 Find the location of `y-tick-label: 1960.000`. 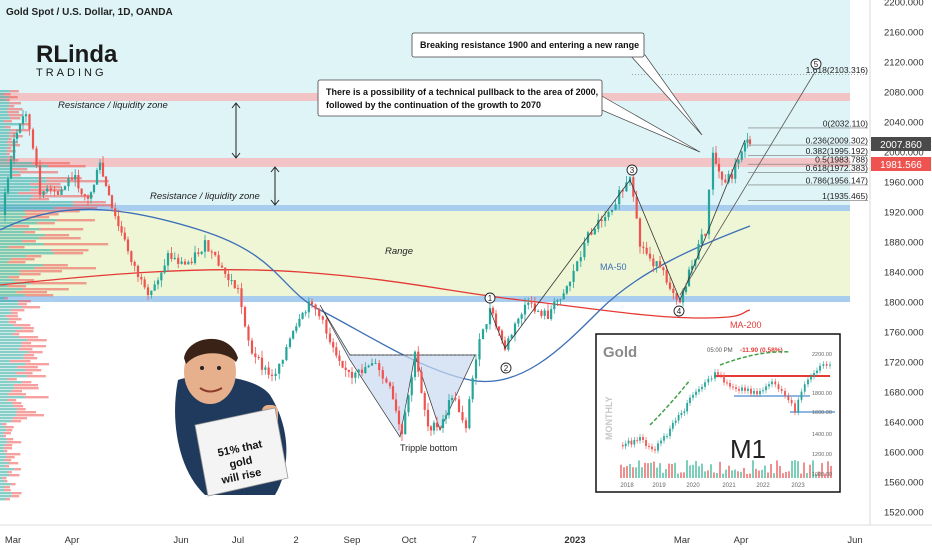

y-tick-label: 1960.000 is located at coordinates (904, 183).